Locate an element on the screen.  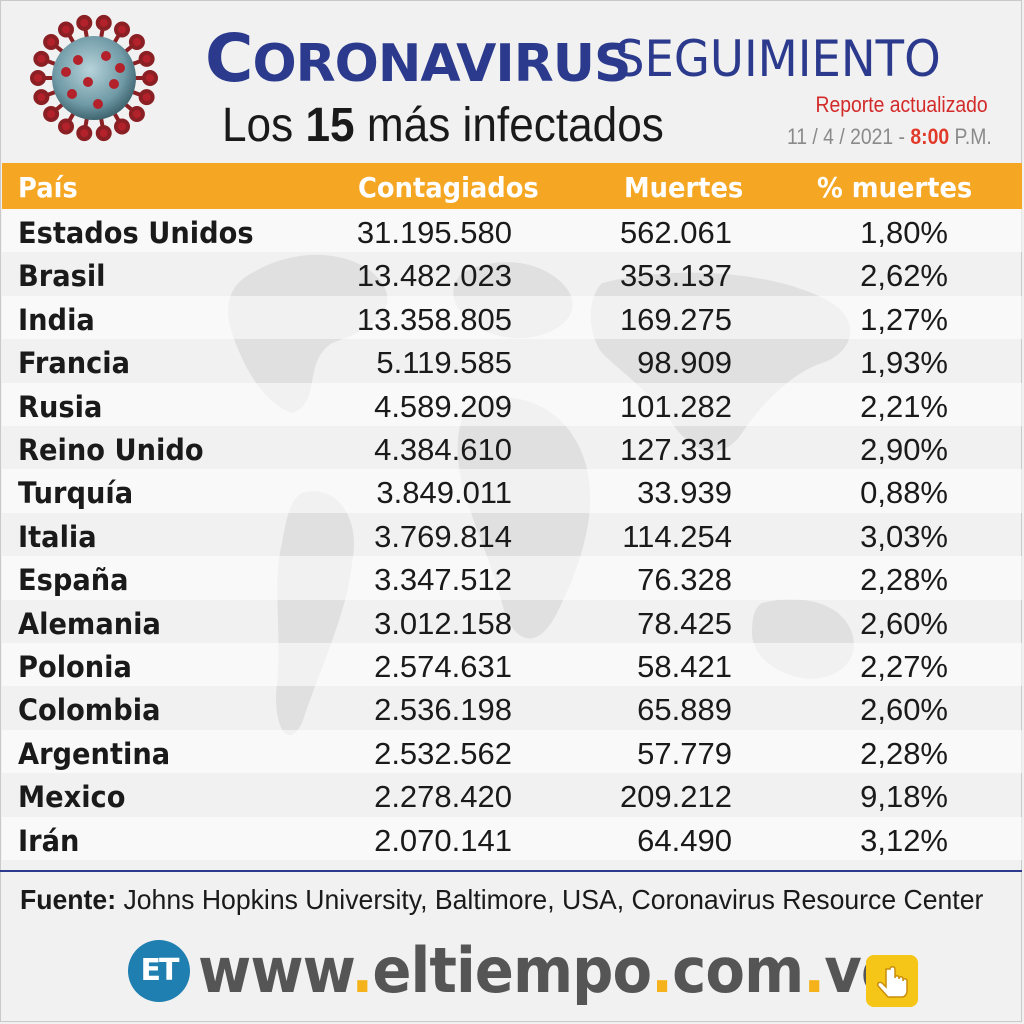
cases-cell: 3.769.814 is located at coordinates (443, 536).